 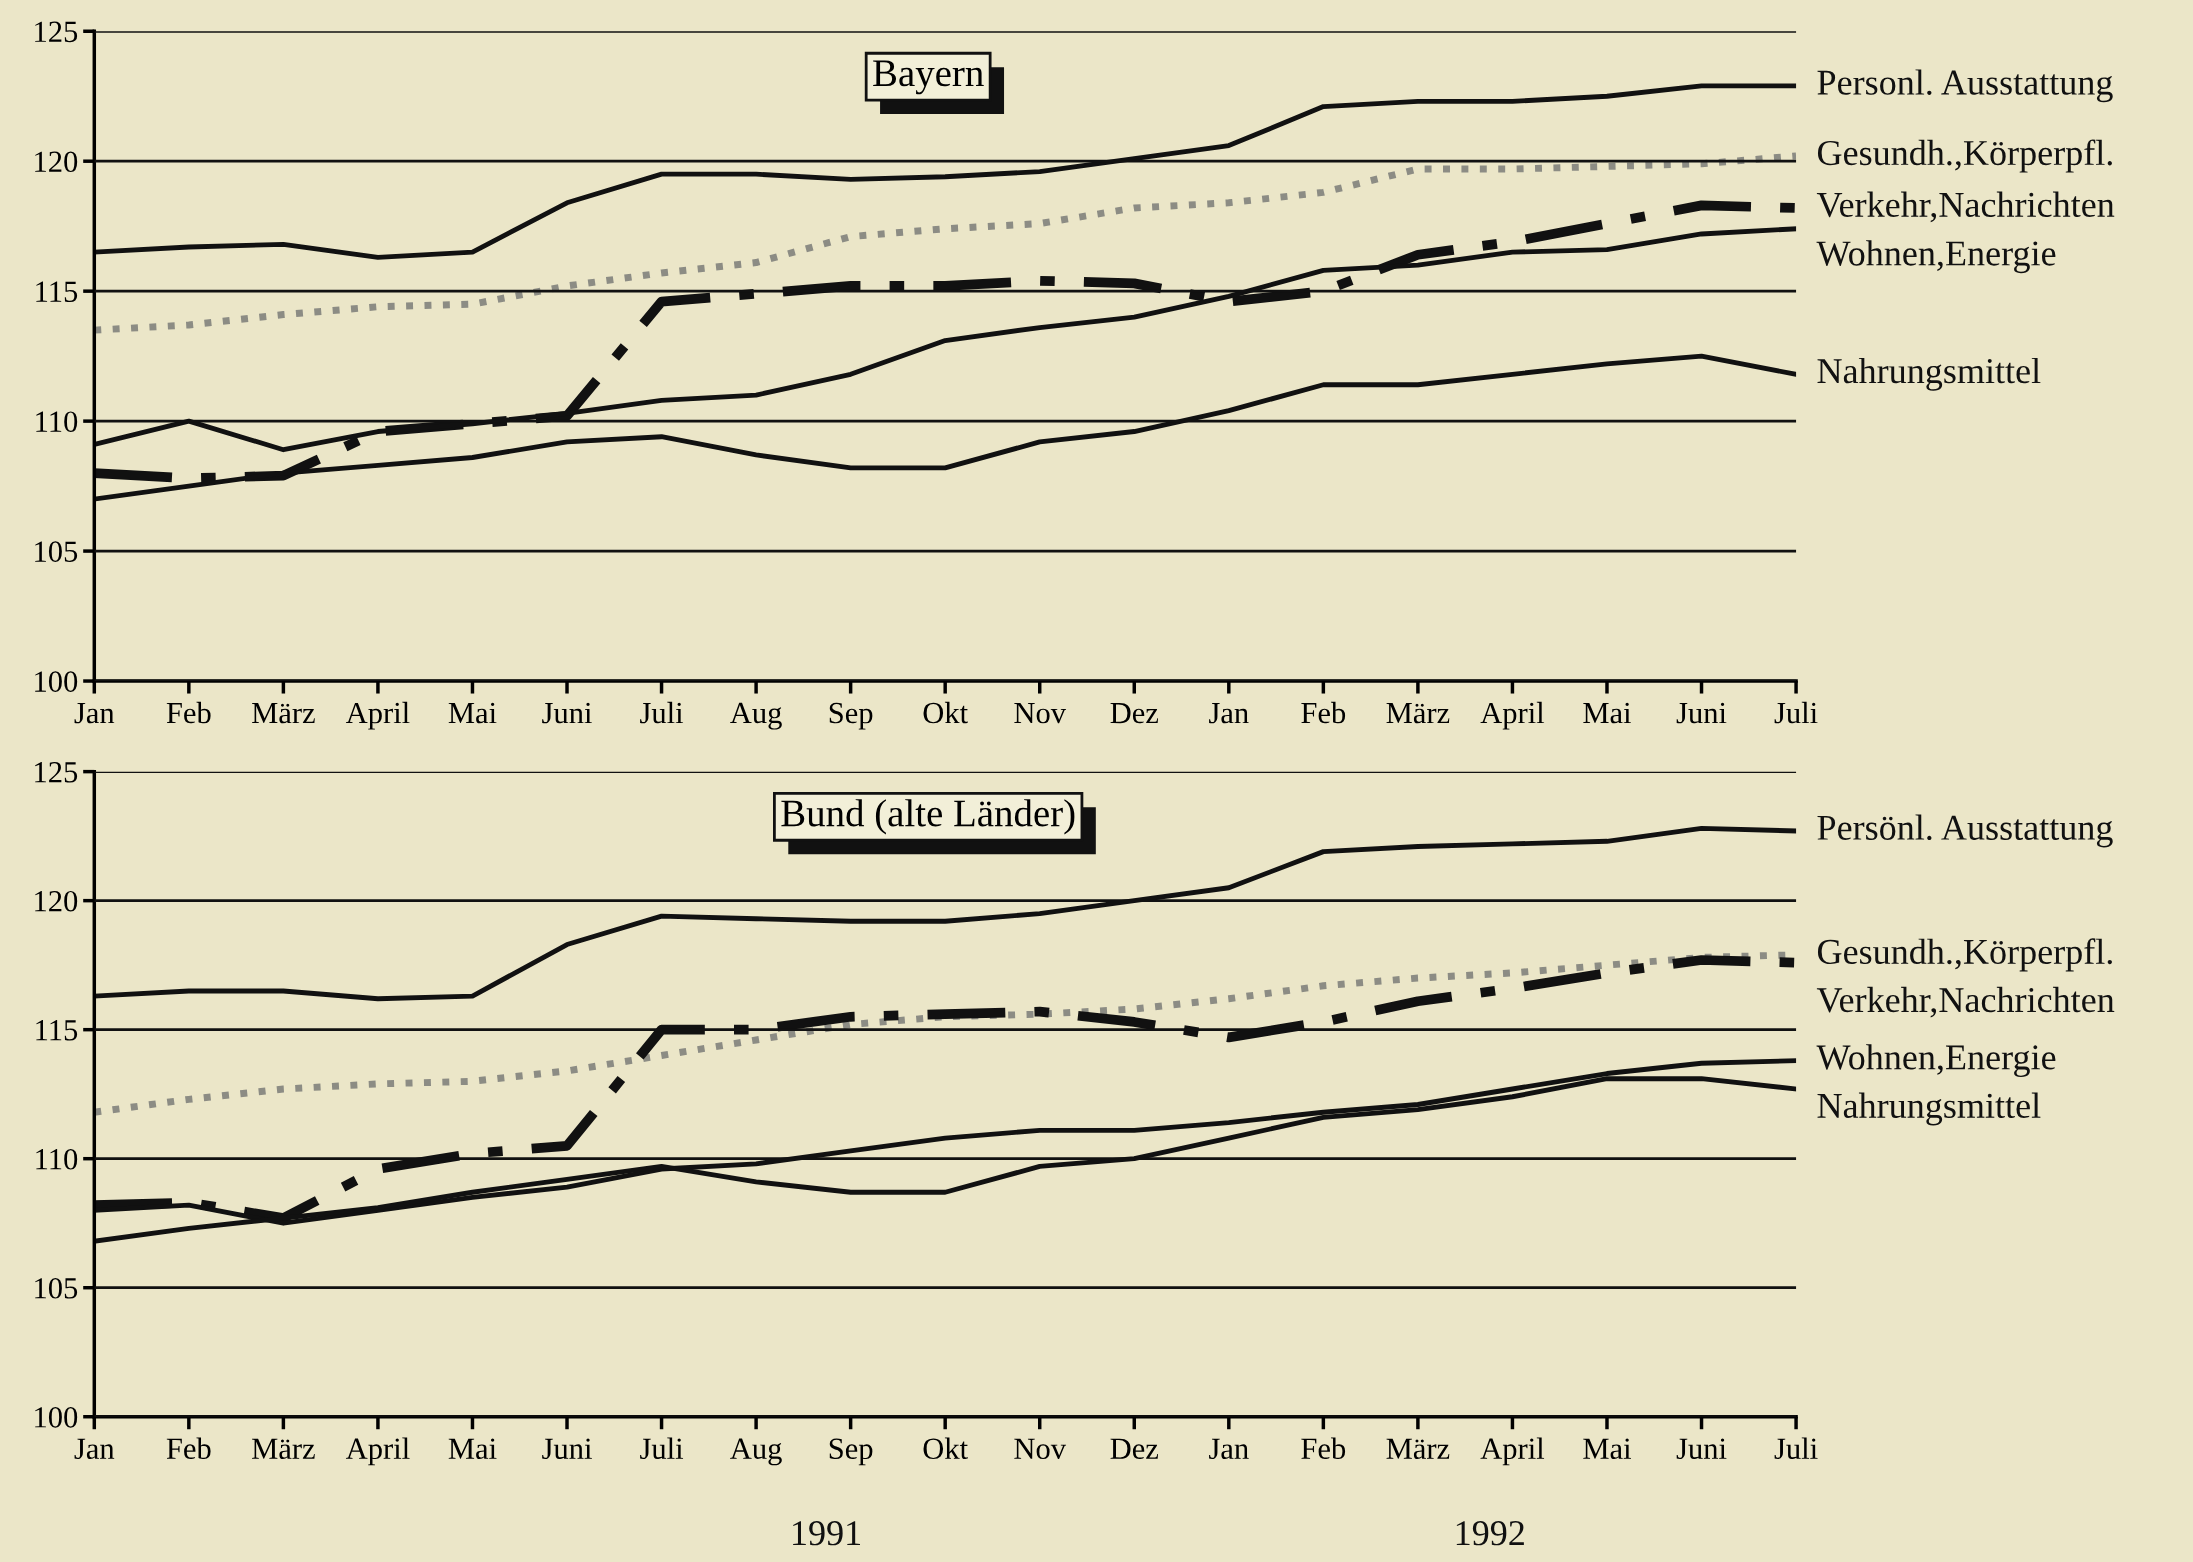 What do you see at coordinates (928, 817) in the screenshot?
I see `text: Bund (alte Länder)` at bounding box center [928, 817].